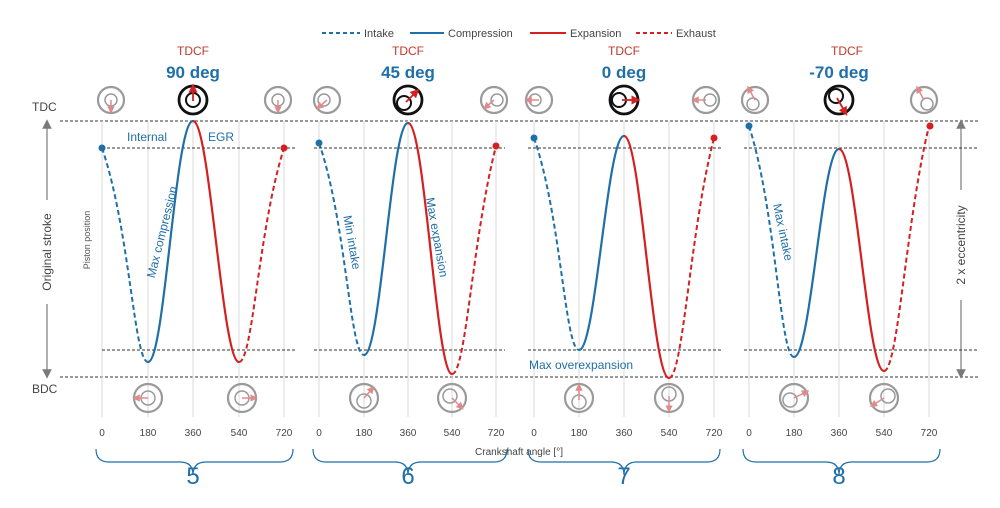 The height and width of the screenshot is (508, 1000). What do you see at coordinates (714, 138) in the screenshot?
I see `panel-7-end-dot` at bounding box center [714, 138].